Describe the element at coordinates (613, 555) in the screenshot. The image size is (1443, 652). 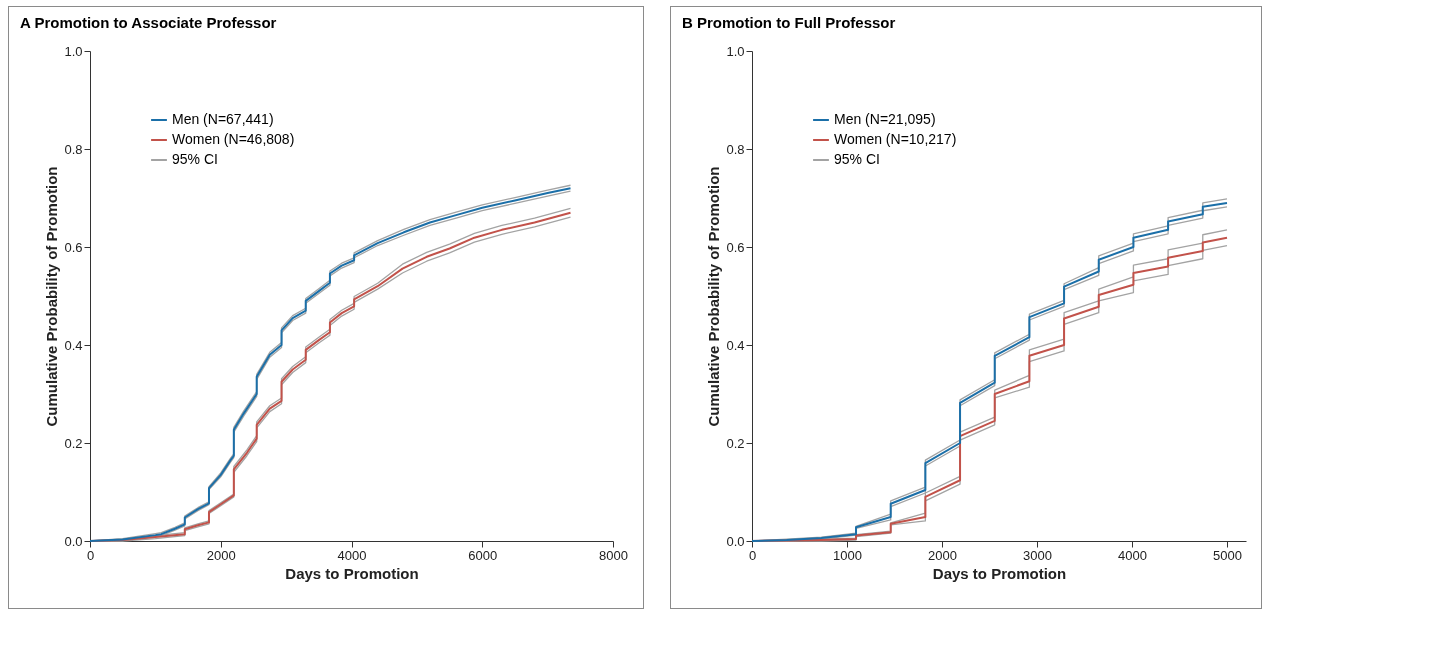
I see `x-tick-label: 8000` at that location.